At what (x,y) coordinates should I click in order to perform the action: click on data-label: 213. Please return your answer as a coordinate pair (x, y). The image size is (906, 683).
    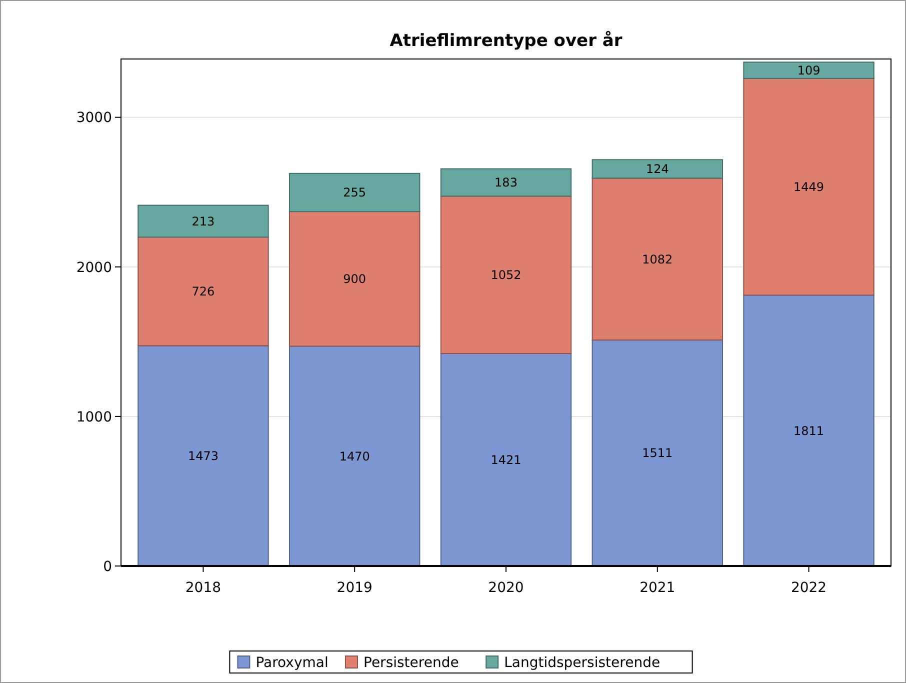
    Looking at the image, I should click on (203, 221).